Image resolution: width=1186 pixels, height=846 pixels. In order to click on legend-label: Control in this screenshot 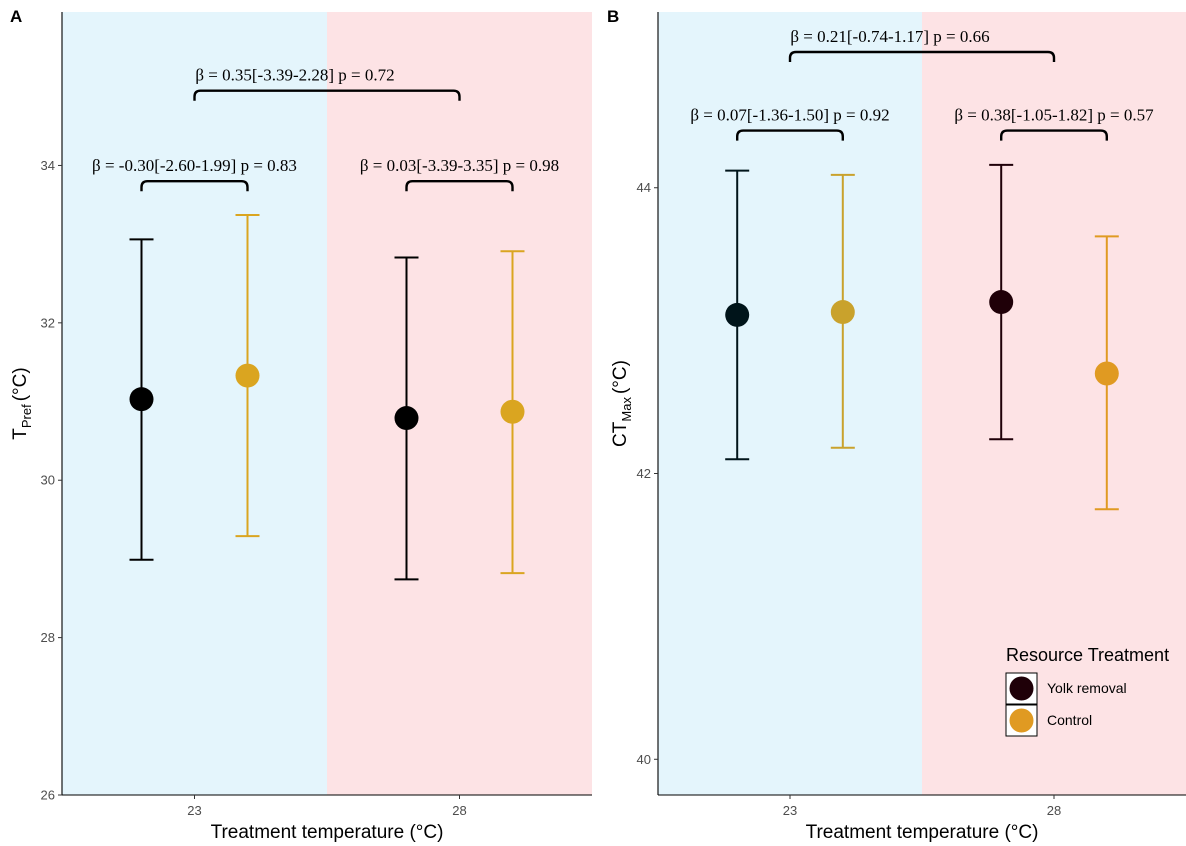, I will do `click(1069, 720)`.